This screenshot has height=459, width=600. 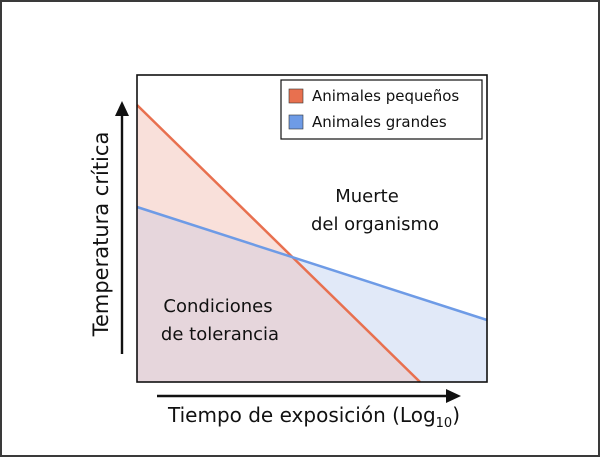 I want to click on death-region-label-line2: del organismo, so click(x=375, y=224).